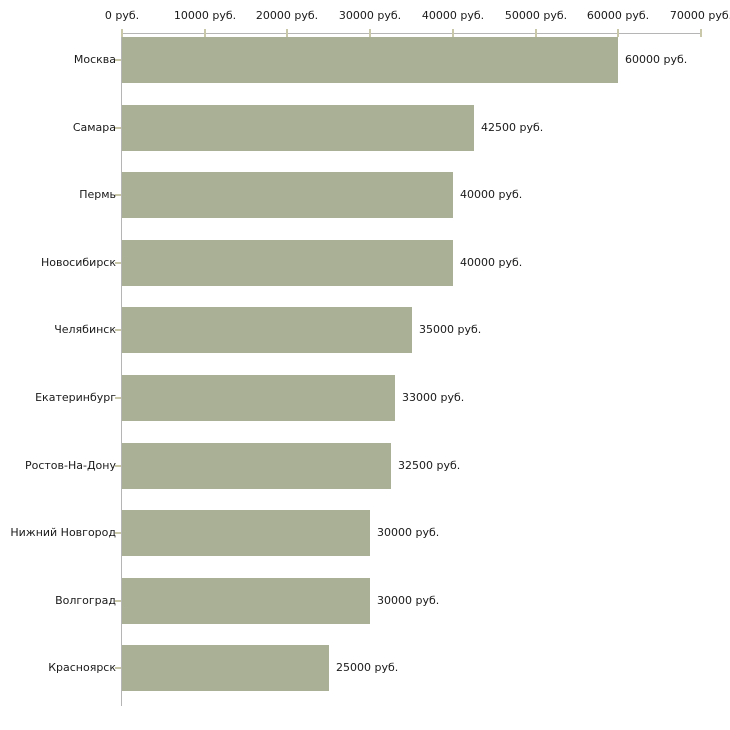 This screenshot has height=730, width=730. Describe the element at coordinates (287, 15) in the screenshot. I see `x-tick-label: 20000 руб.` at that location.